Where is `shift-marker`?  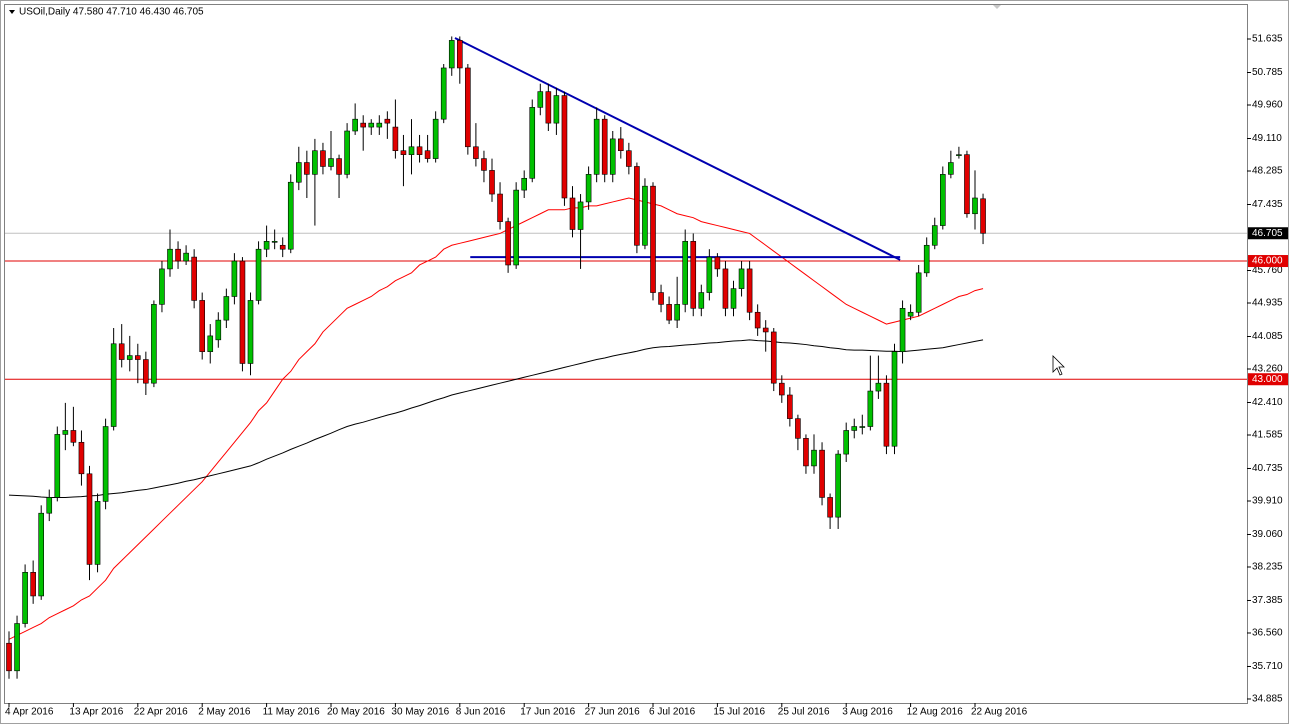 shift-marker is located at coordinates (997, 7).